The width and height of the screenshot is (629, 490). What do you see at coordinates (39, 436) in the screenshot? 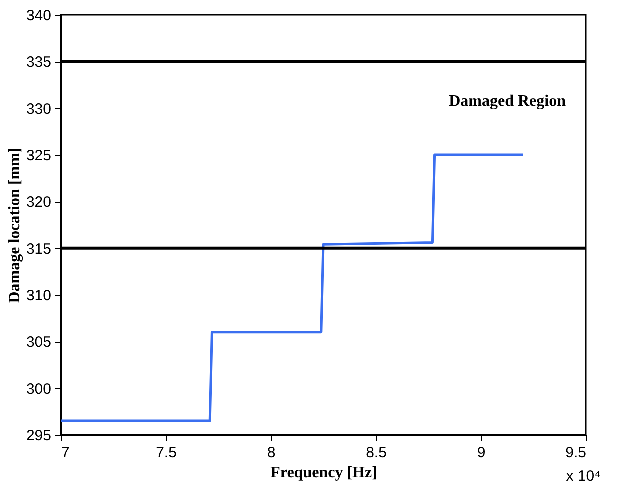
I see `y-tick-label: 295` at bounding box center [39, 436].